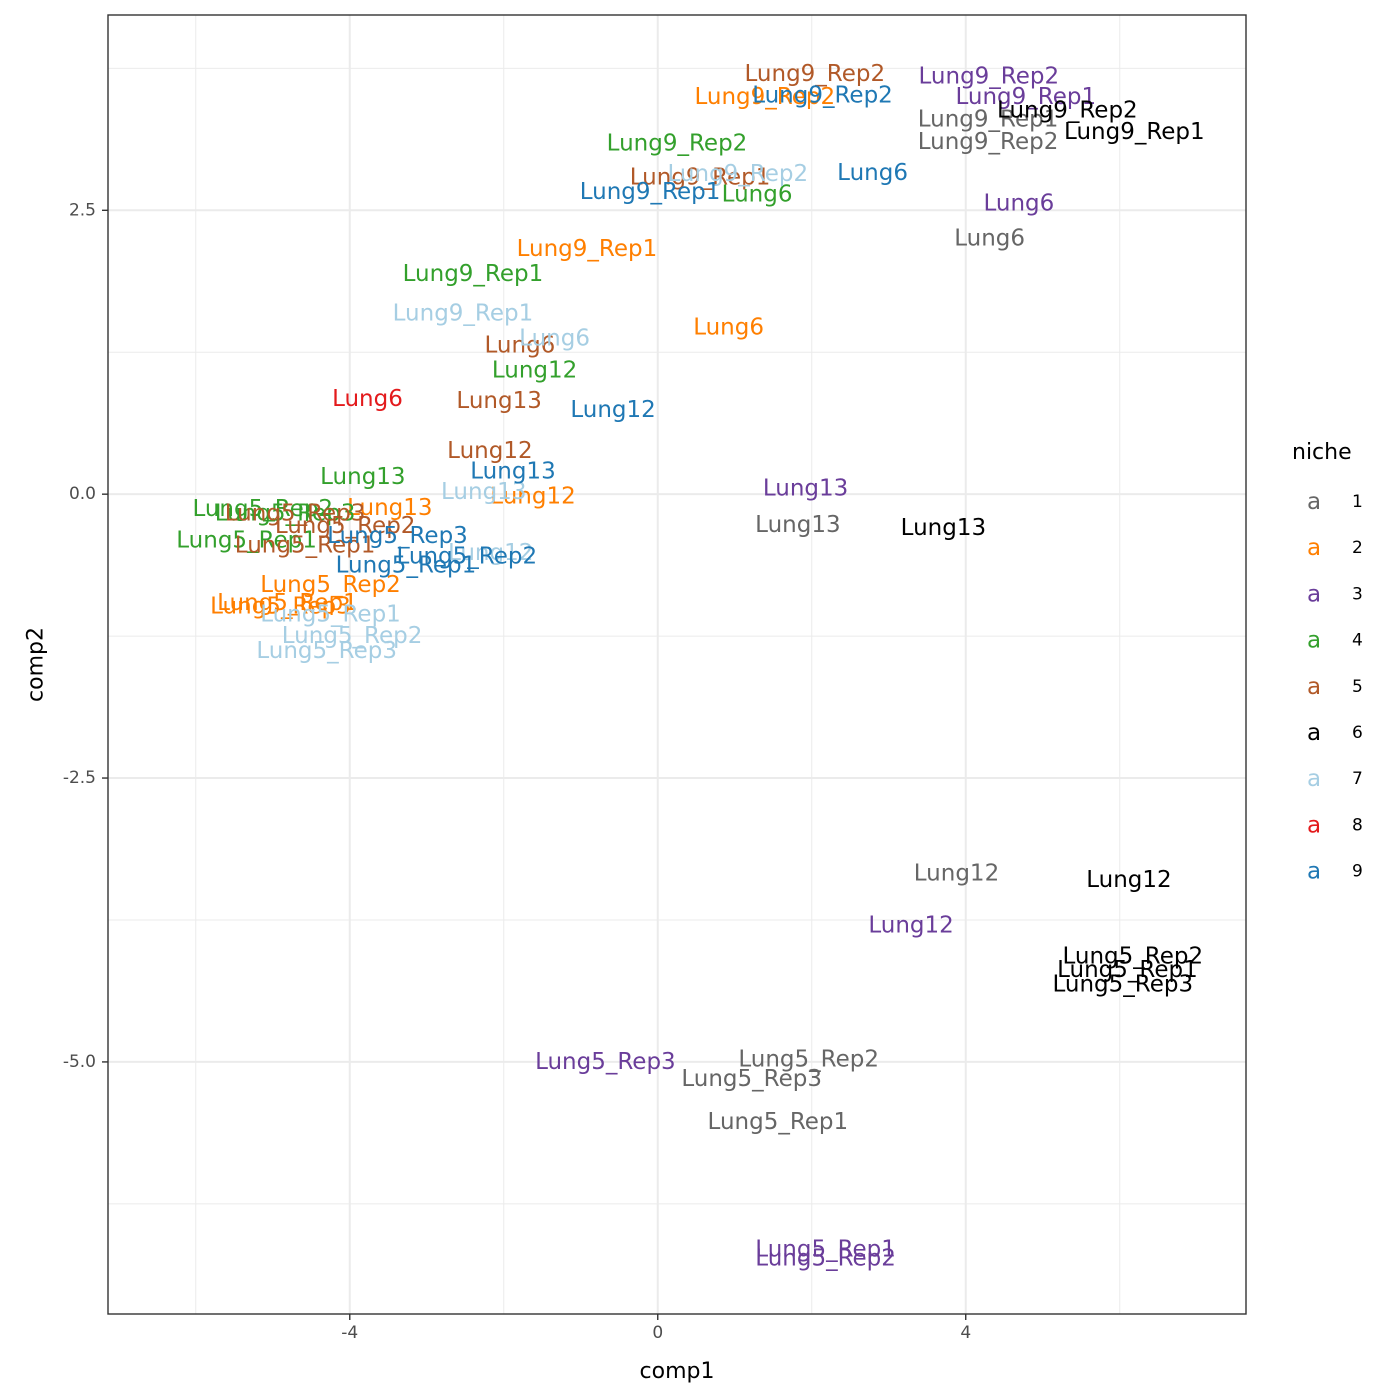  Describe the element at coordinates (85, 636) in the screenshot. I see `y-axis: 2.5 0.0 -2.5 -5.0` at that location.